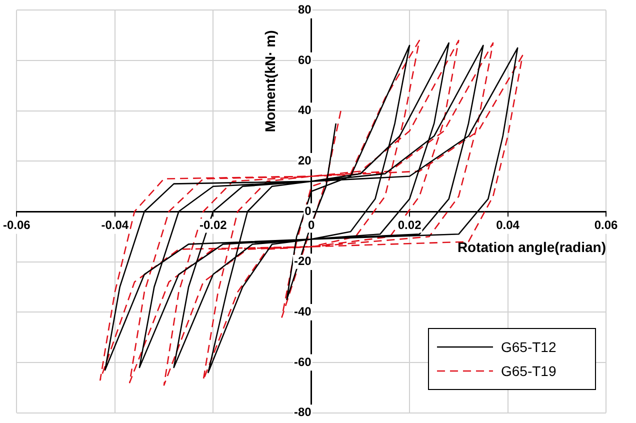 This screenshot has height=423, width=636. What do you see at coordinates (308, 211) in the screenshot?
I see `y-tick-label: 0` at bounding box center [308, 211].